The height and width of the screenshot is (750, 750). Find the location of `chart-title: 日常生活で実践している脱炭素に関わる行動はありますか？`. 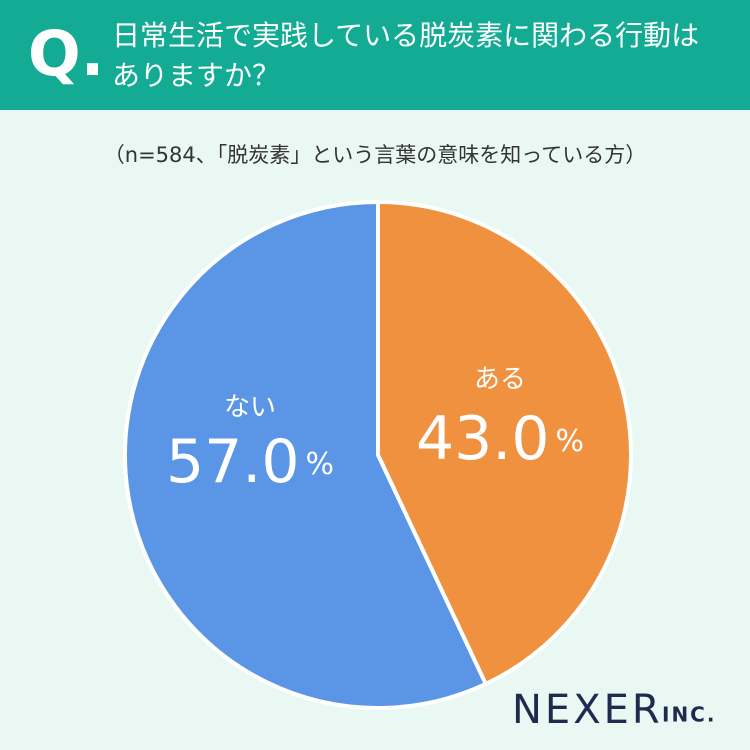

chart-title: 日常生活で実践している脱炭素に関わる行動はありますか？ is located at coordinates (406, 55).